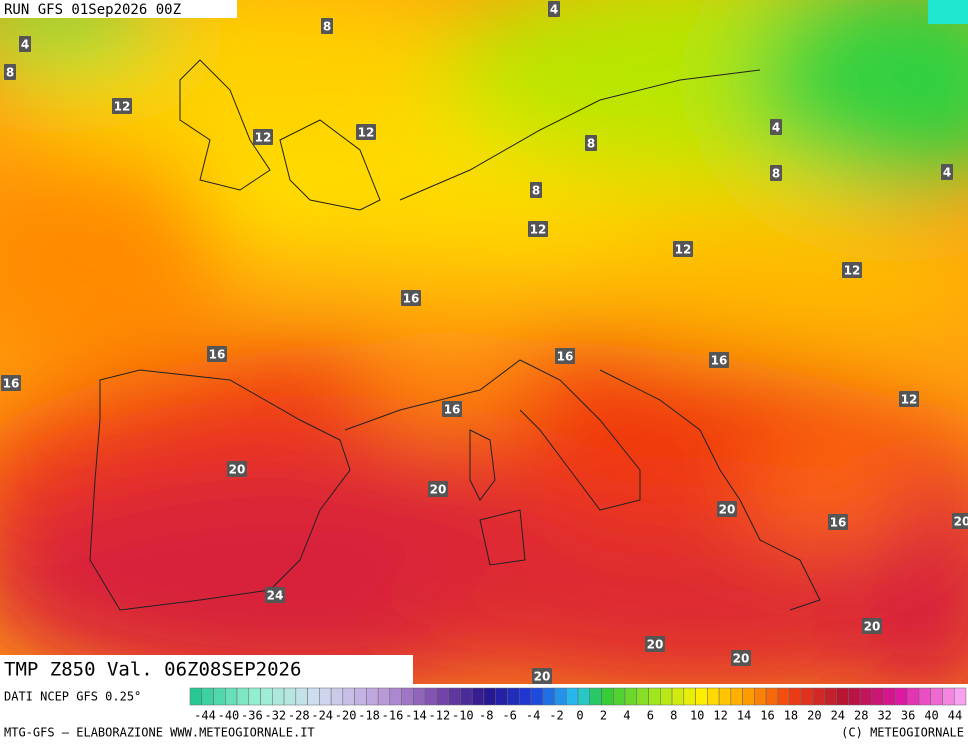 This screenshot has height=745, width=968. I want to click on contour-label: 4, so click(776, 128).